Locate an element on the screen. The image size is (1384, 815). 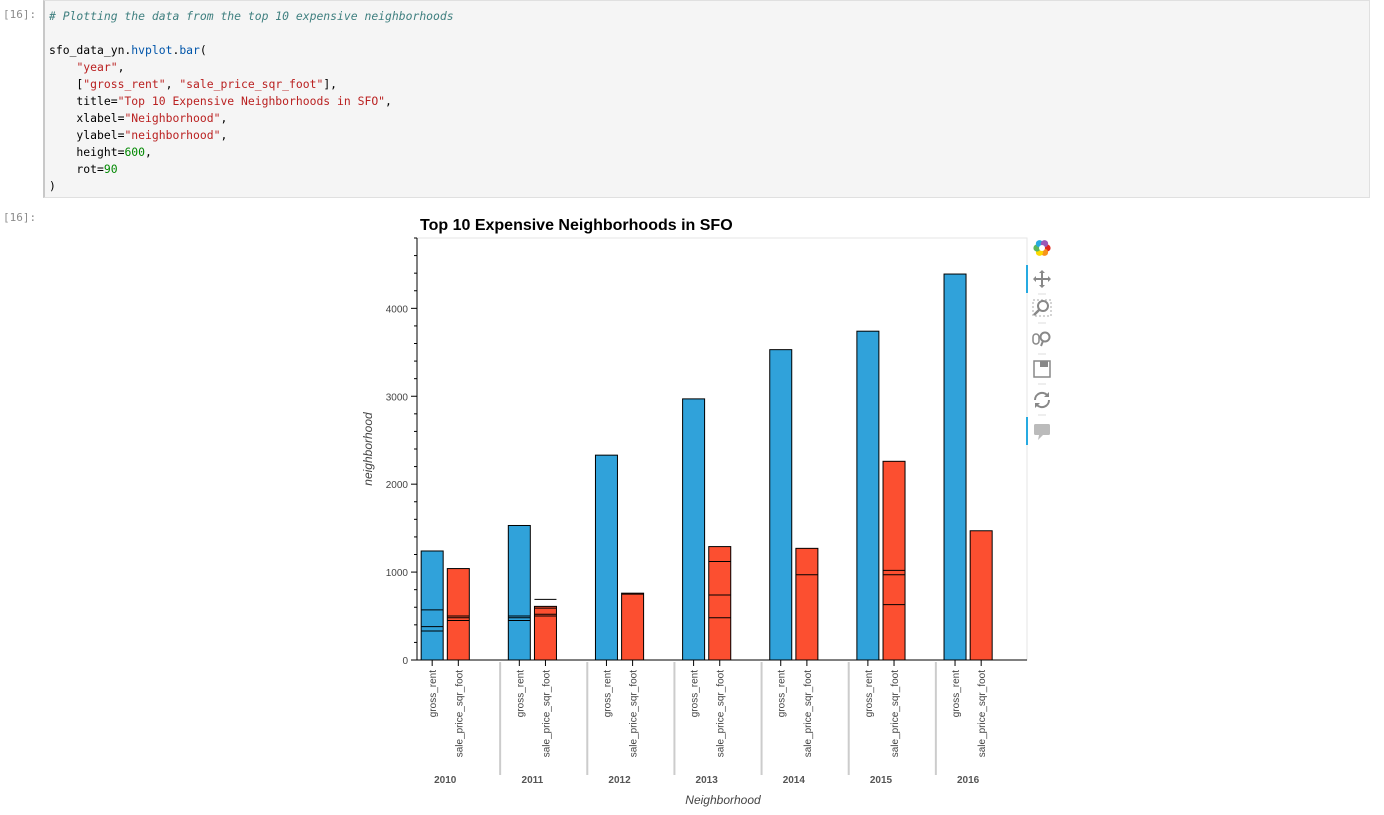
code-token: sfo_data_yn. is located at coordinates (90, 50).